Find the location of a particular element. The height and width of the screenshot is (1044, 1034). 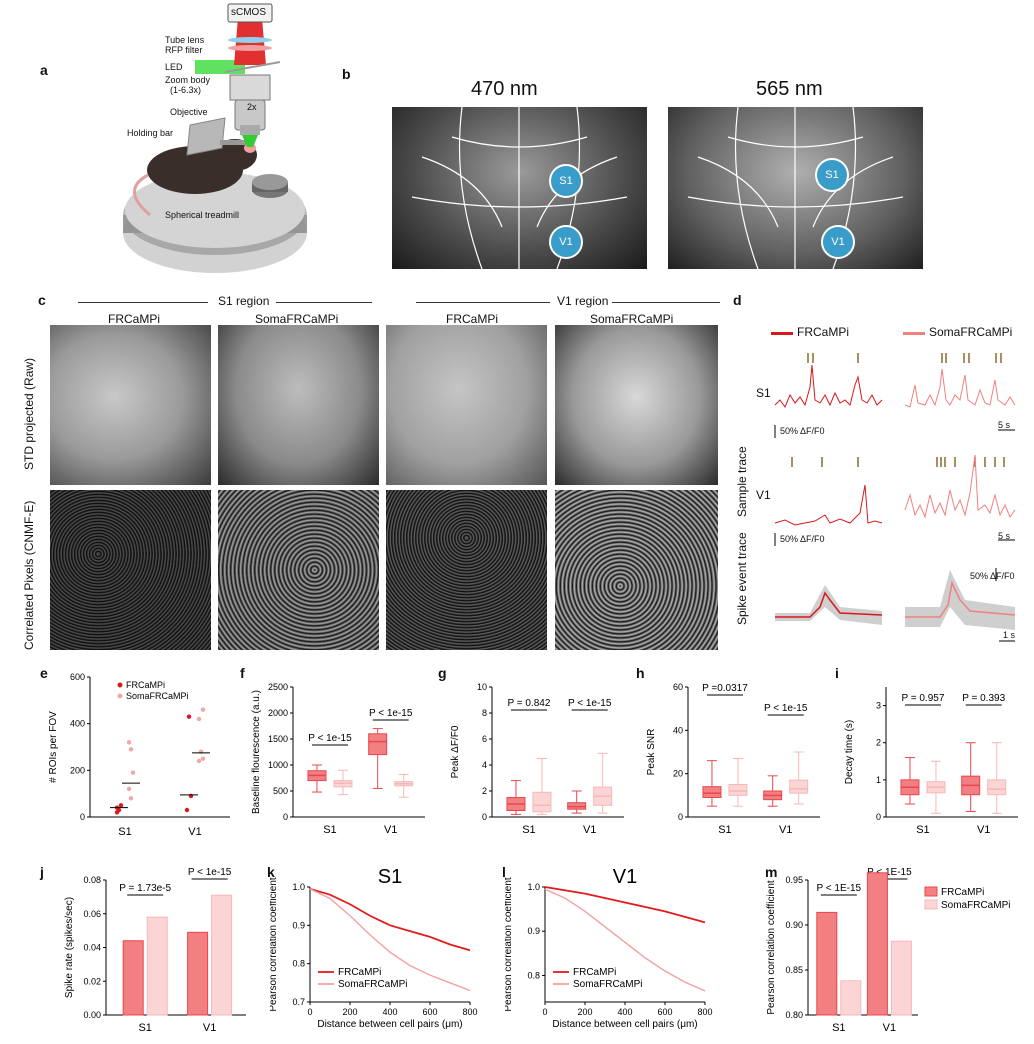

chart-i: 0 1 2 3 Decay time (s) S1 V1 P = 0.957 P = 0.393 is located at coordinates (931, 761).